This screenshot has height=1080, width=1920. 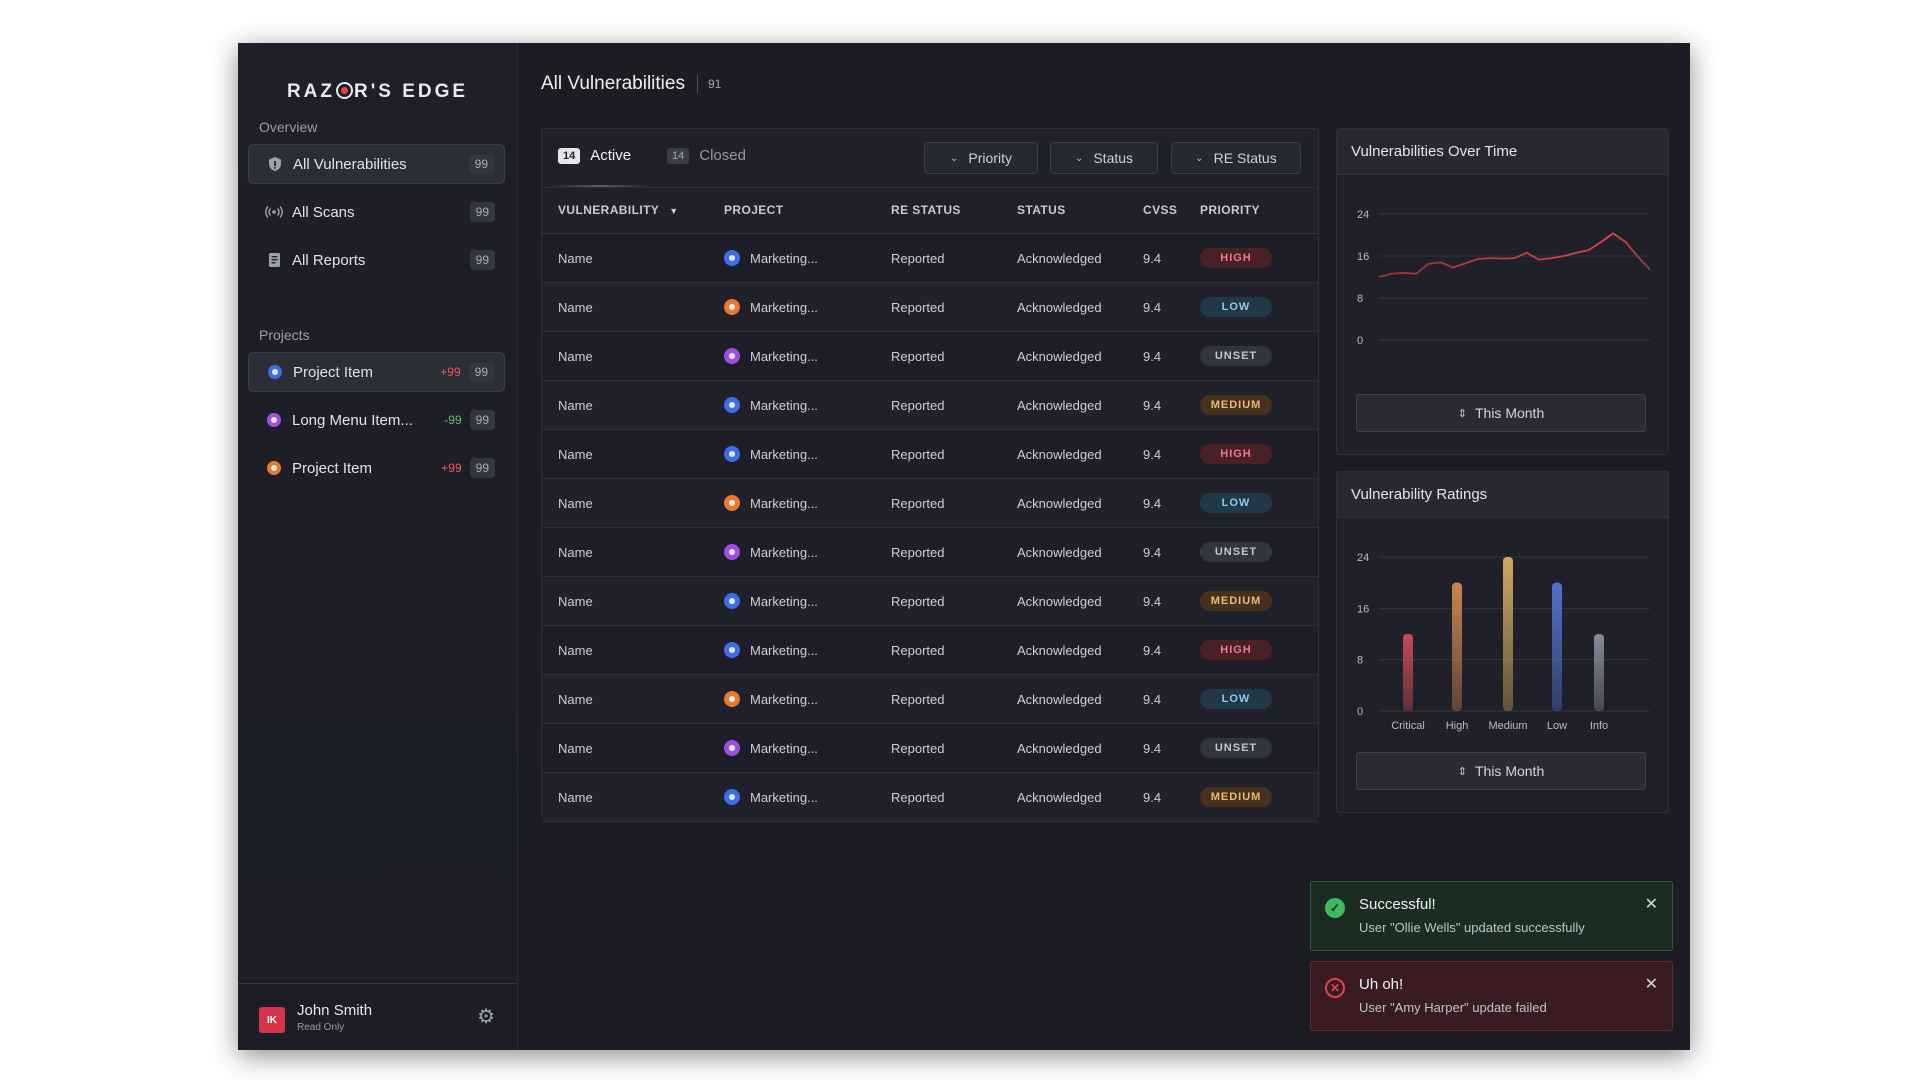 I want to click on tab-active: 14 Active, so click(x=594, y=155).